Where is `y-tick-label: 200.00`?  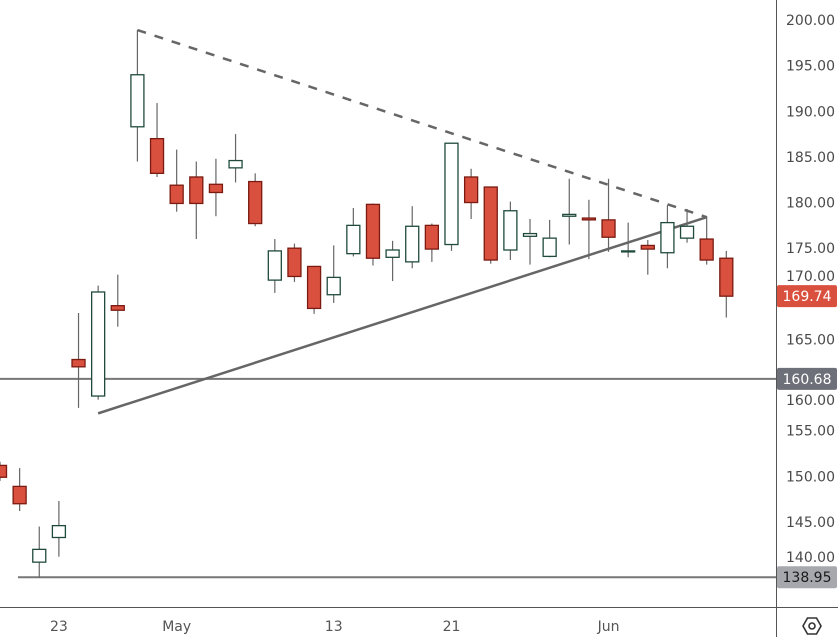
y-tick-label: 200.00 is located at coordinates (810, 21).